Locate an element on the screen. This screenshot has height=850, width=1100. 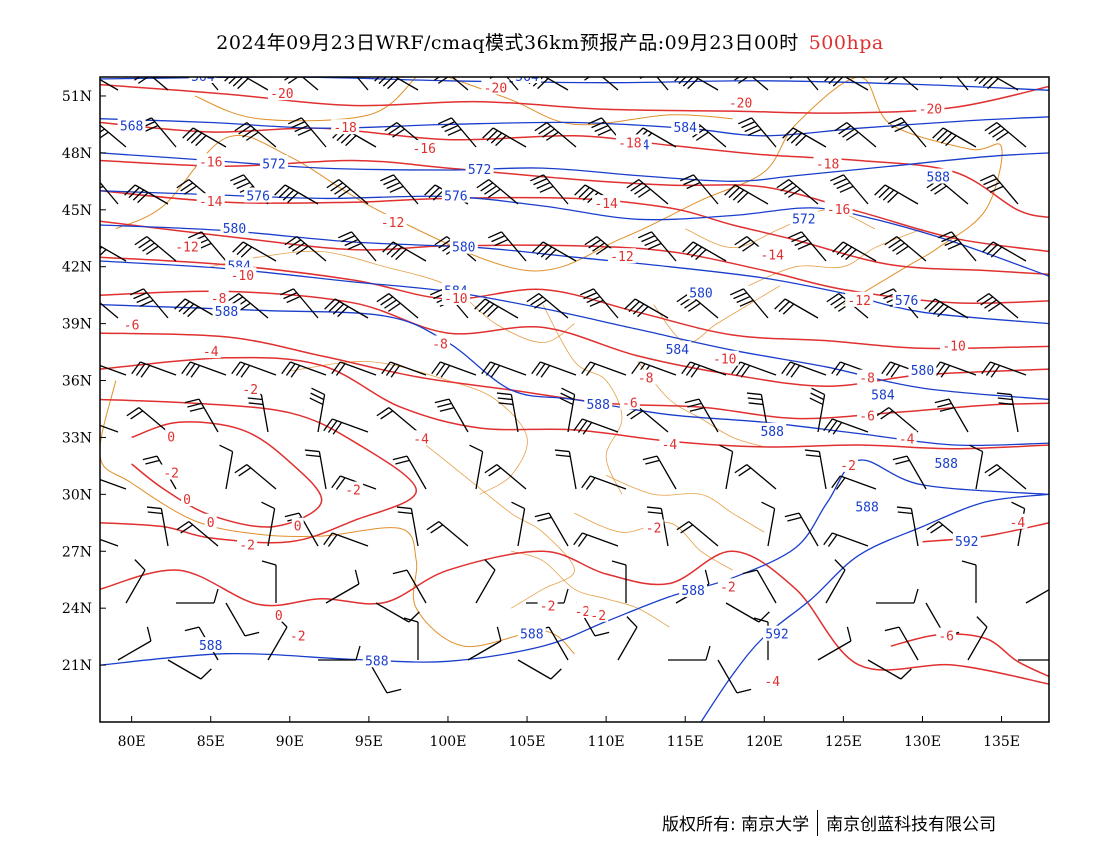
country-border is located at coordinates (337, 517).